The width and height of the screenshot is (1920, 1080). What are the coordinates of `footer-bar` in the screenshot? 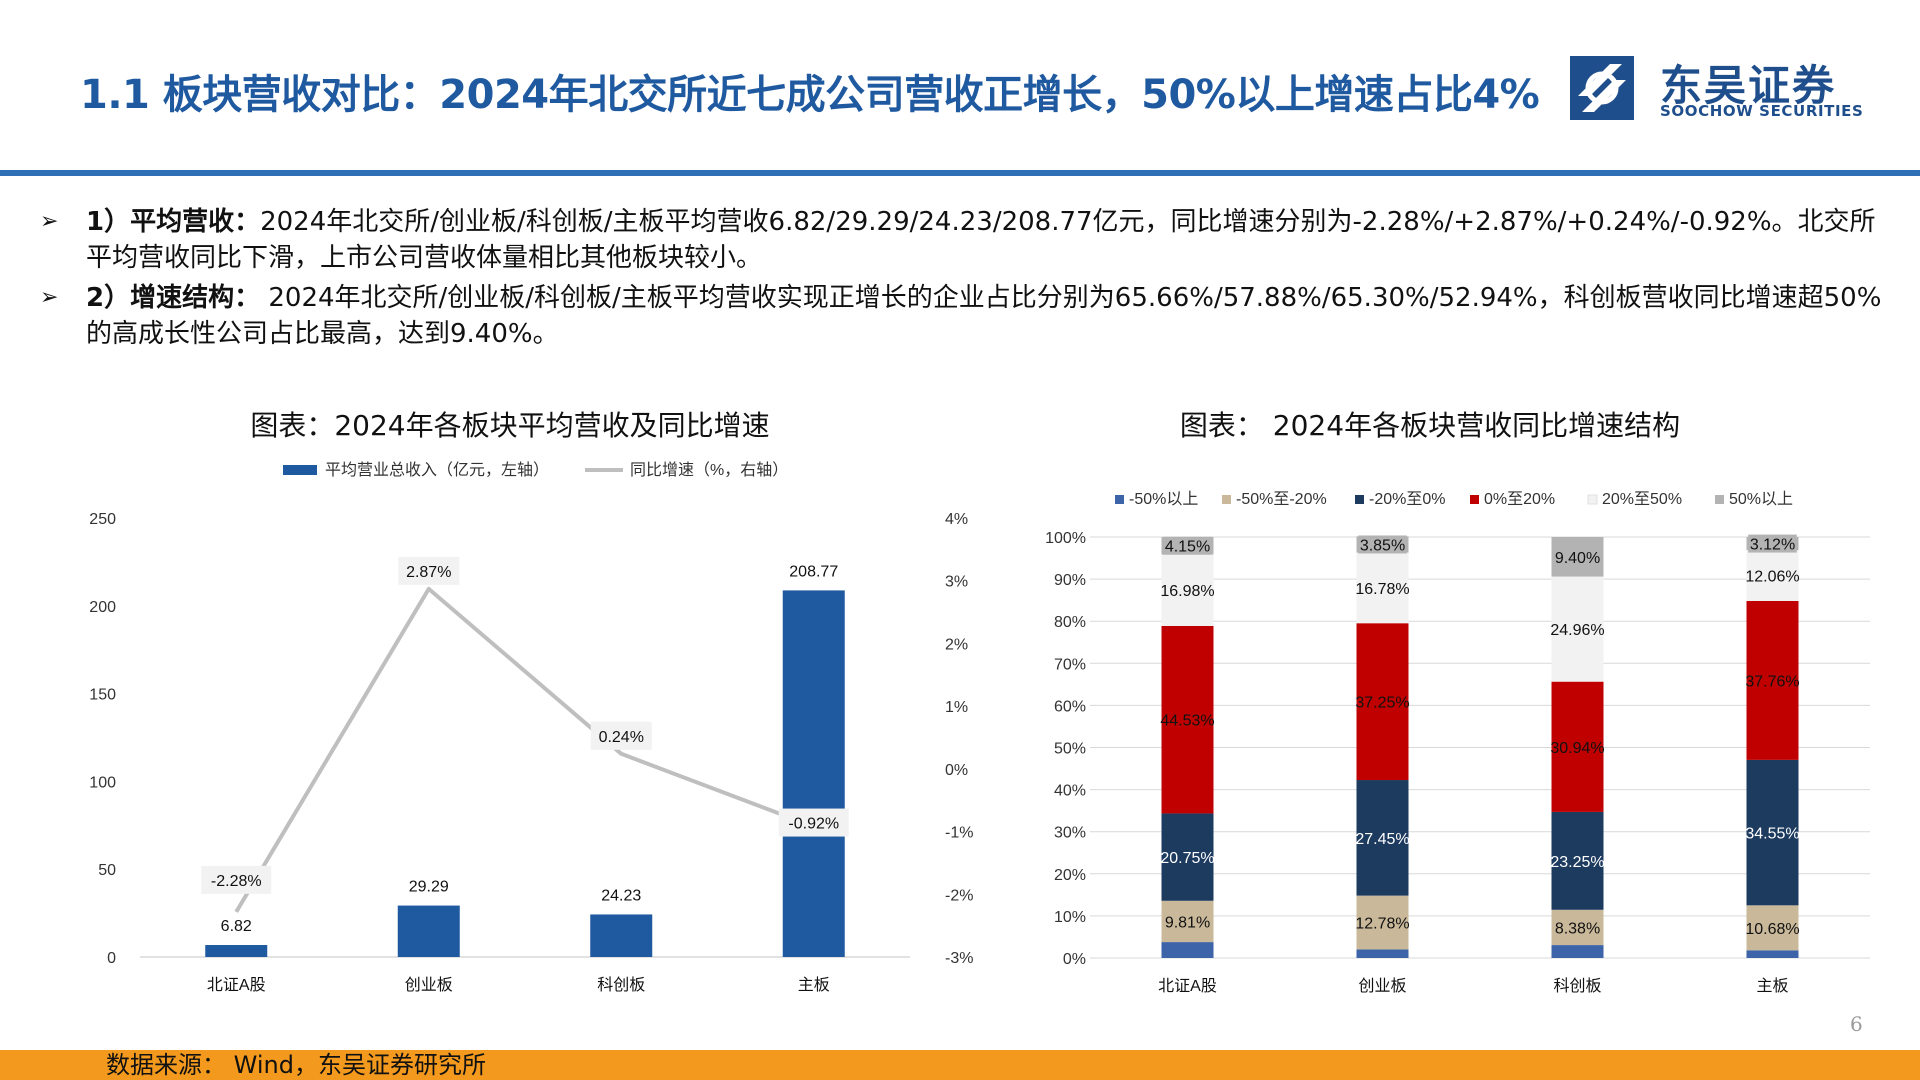 It's located at (960, 1065).